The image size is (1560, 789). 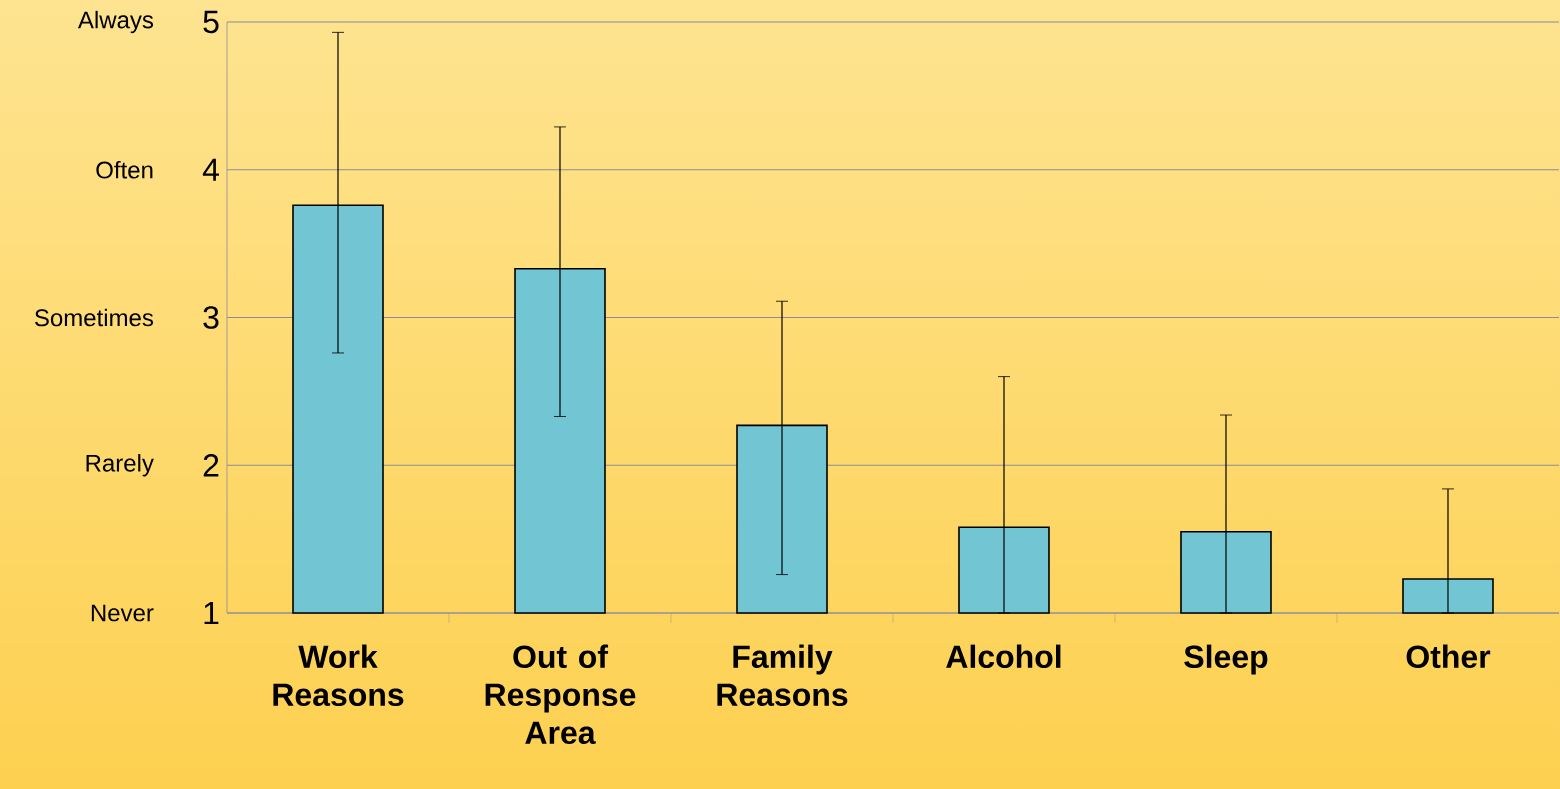 What do you see at coordinates (120, 465) in the screenshot?
I see `text: Rarely` at bounding box center [120, 465].